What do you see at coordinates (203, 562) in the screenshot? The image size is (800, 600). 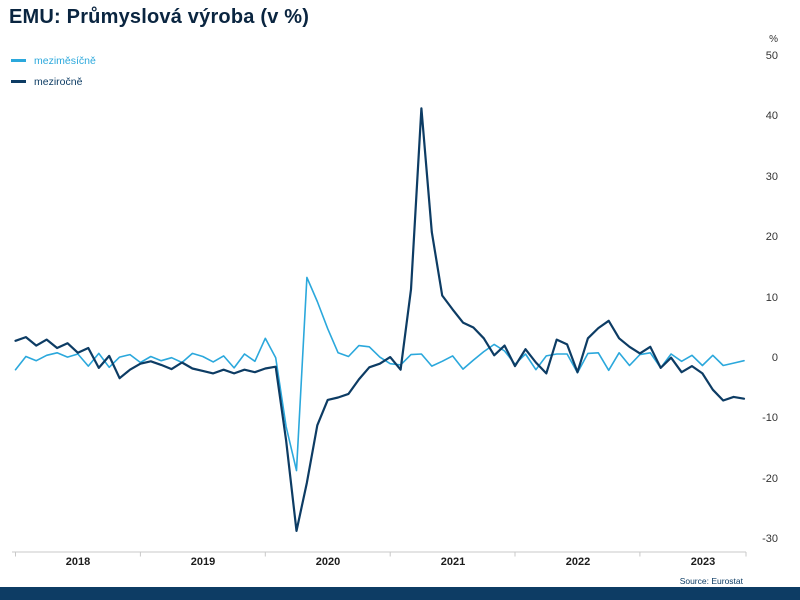 I see `x-tick-label: 2019` at bounding box center [203, 562].